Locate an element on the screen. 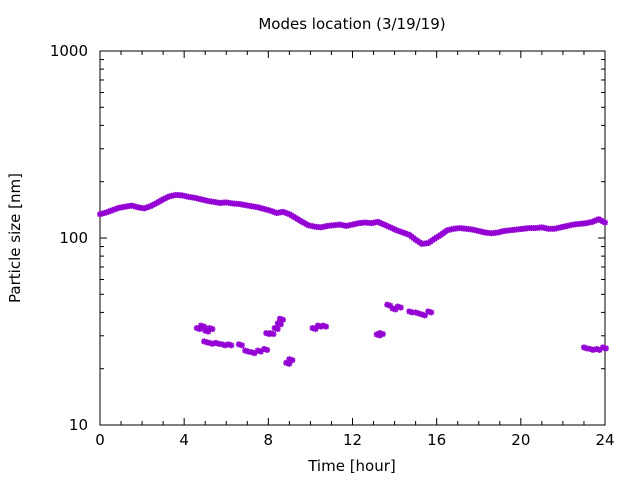 The width and height of the screenshot is (640, 480). y-tick-label: 100 is located at coordinates (73, 238).